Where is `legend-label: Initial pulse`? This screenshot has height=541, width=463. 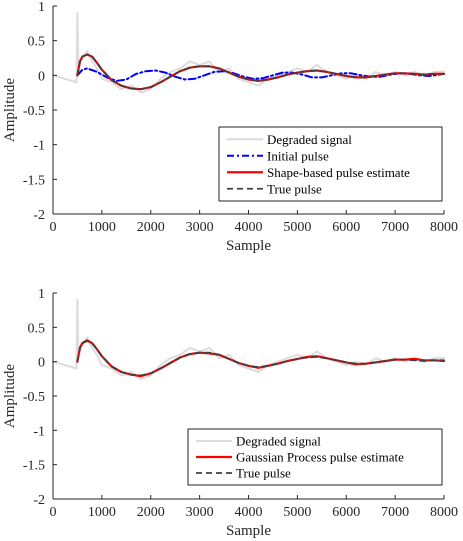 legend-label: Initial pulse is located at coordinates (298, 155).